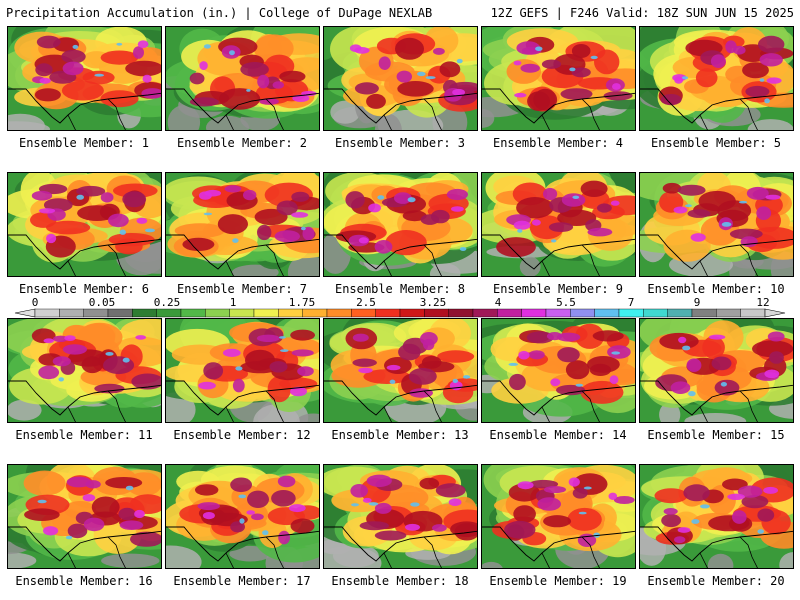 This screenshot has height=600, width=800. Describe the element at coordinates (716, 435) in the screenshot. I see `member-label: Ensemble Member: 15` at that location.